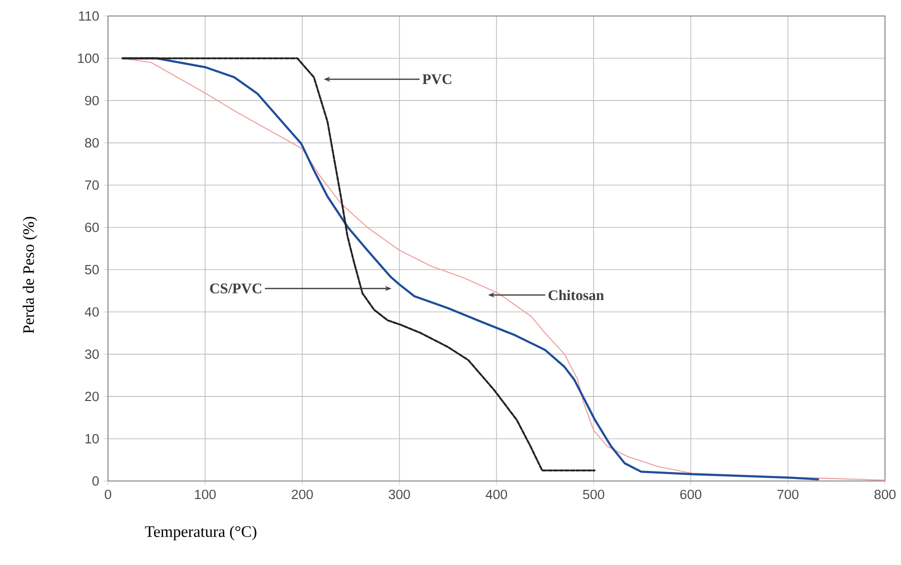  Describe the element at coordinates (92, 101) in the screenshot. I see `y-tick-label: 90` at that location.